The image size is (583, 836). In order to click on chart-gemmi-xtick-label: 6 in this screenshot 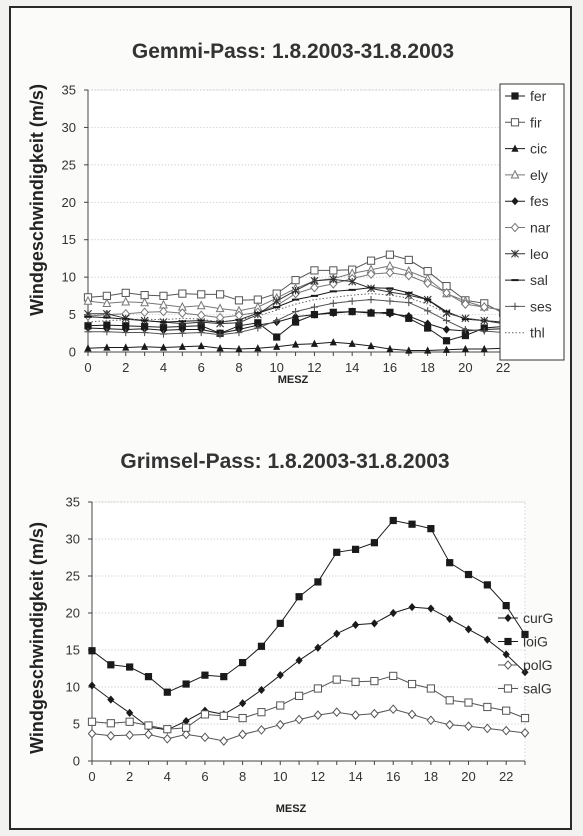, I will do `click(201, 367)`.